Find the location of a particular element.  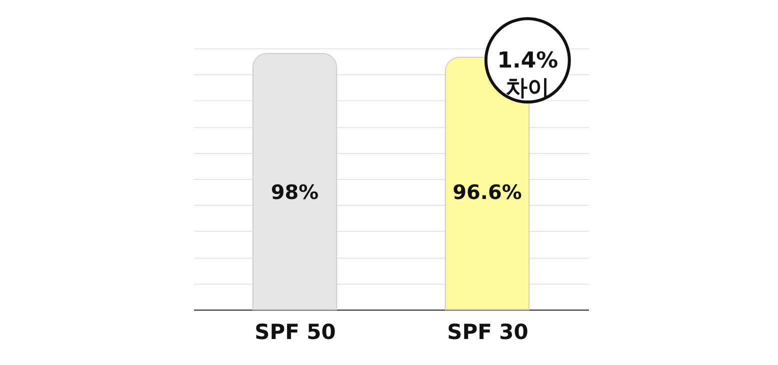

annotation: 1.4% 차이 is located at coordinates (527, 75).